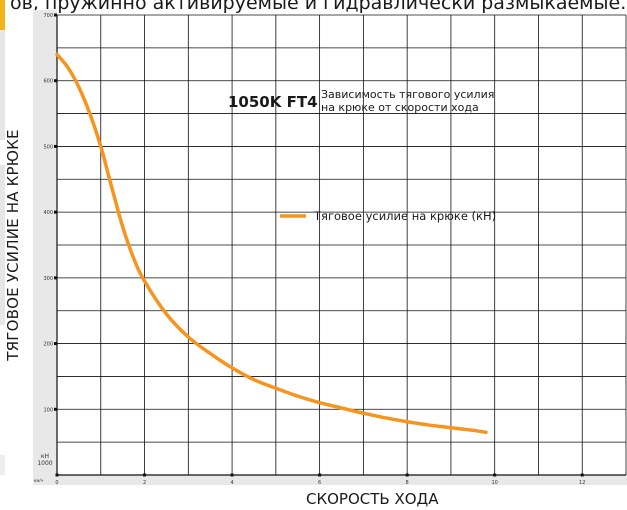 This screenshot has width=627, height=510. I want to click on y-axis-unit: кН 1000, so click(45, 460).